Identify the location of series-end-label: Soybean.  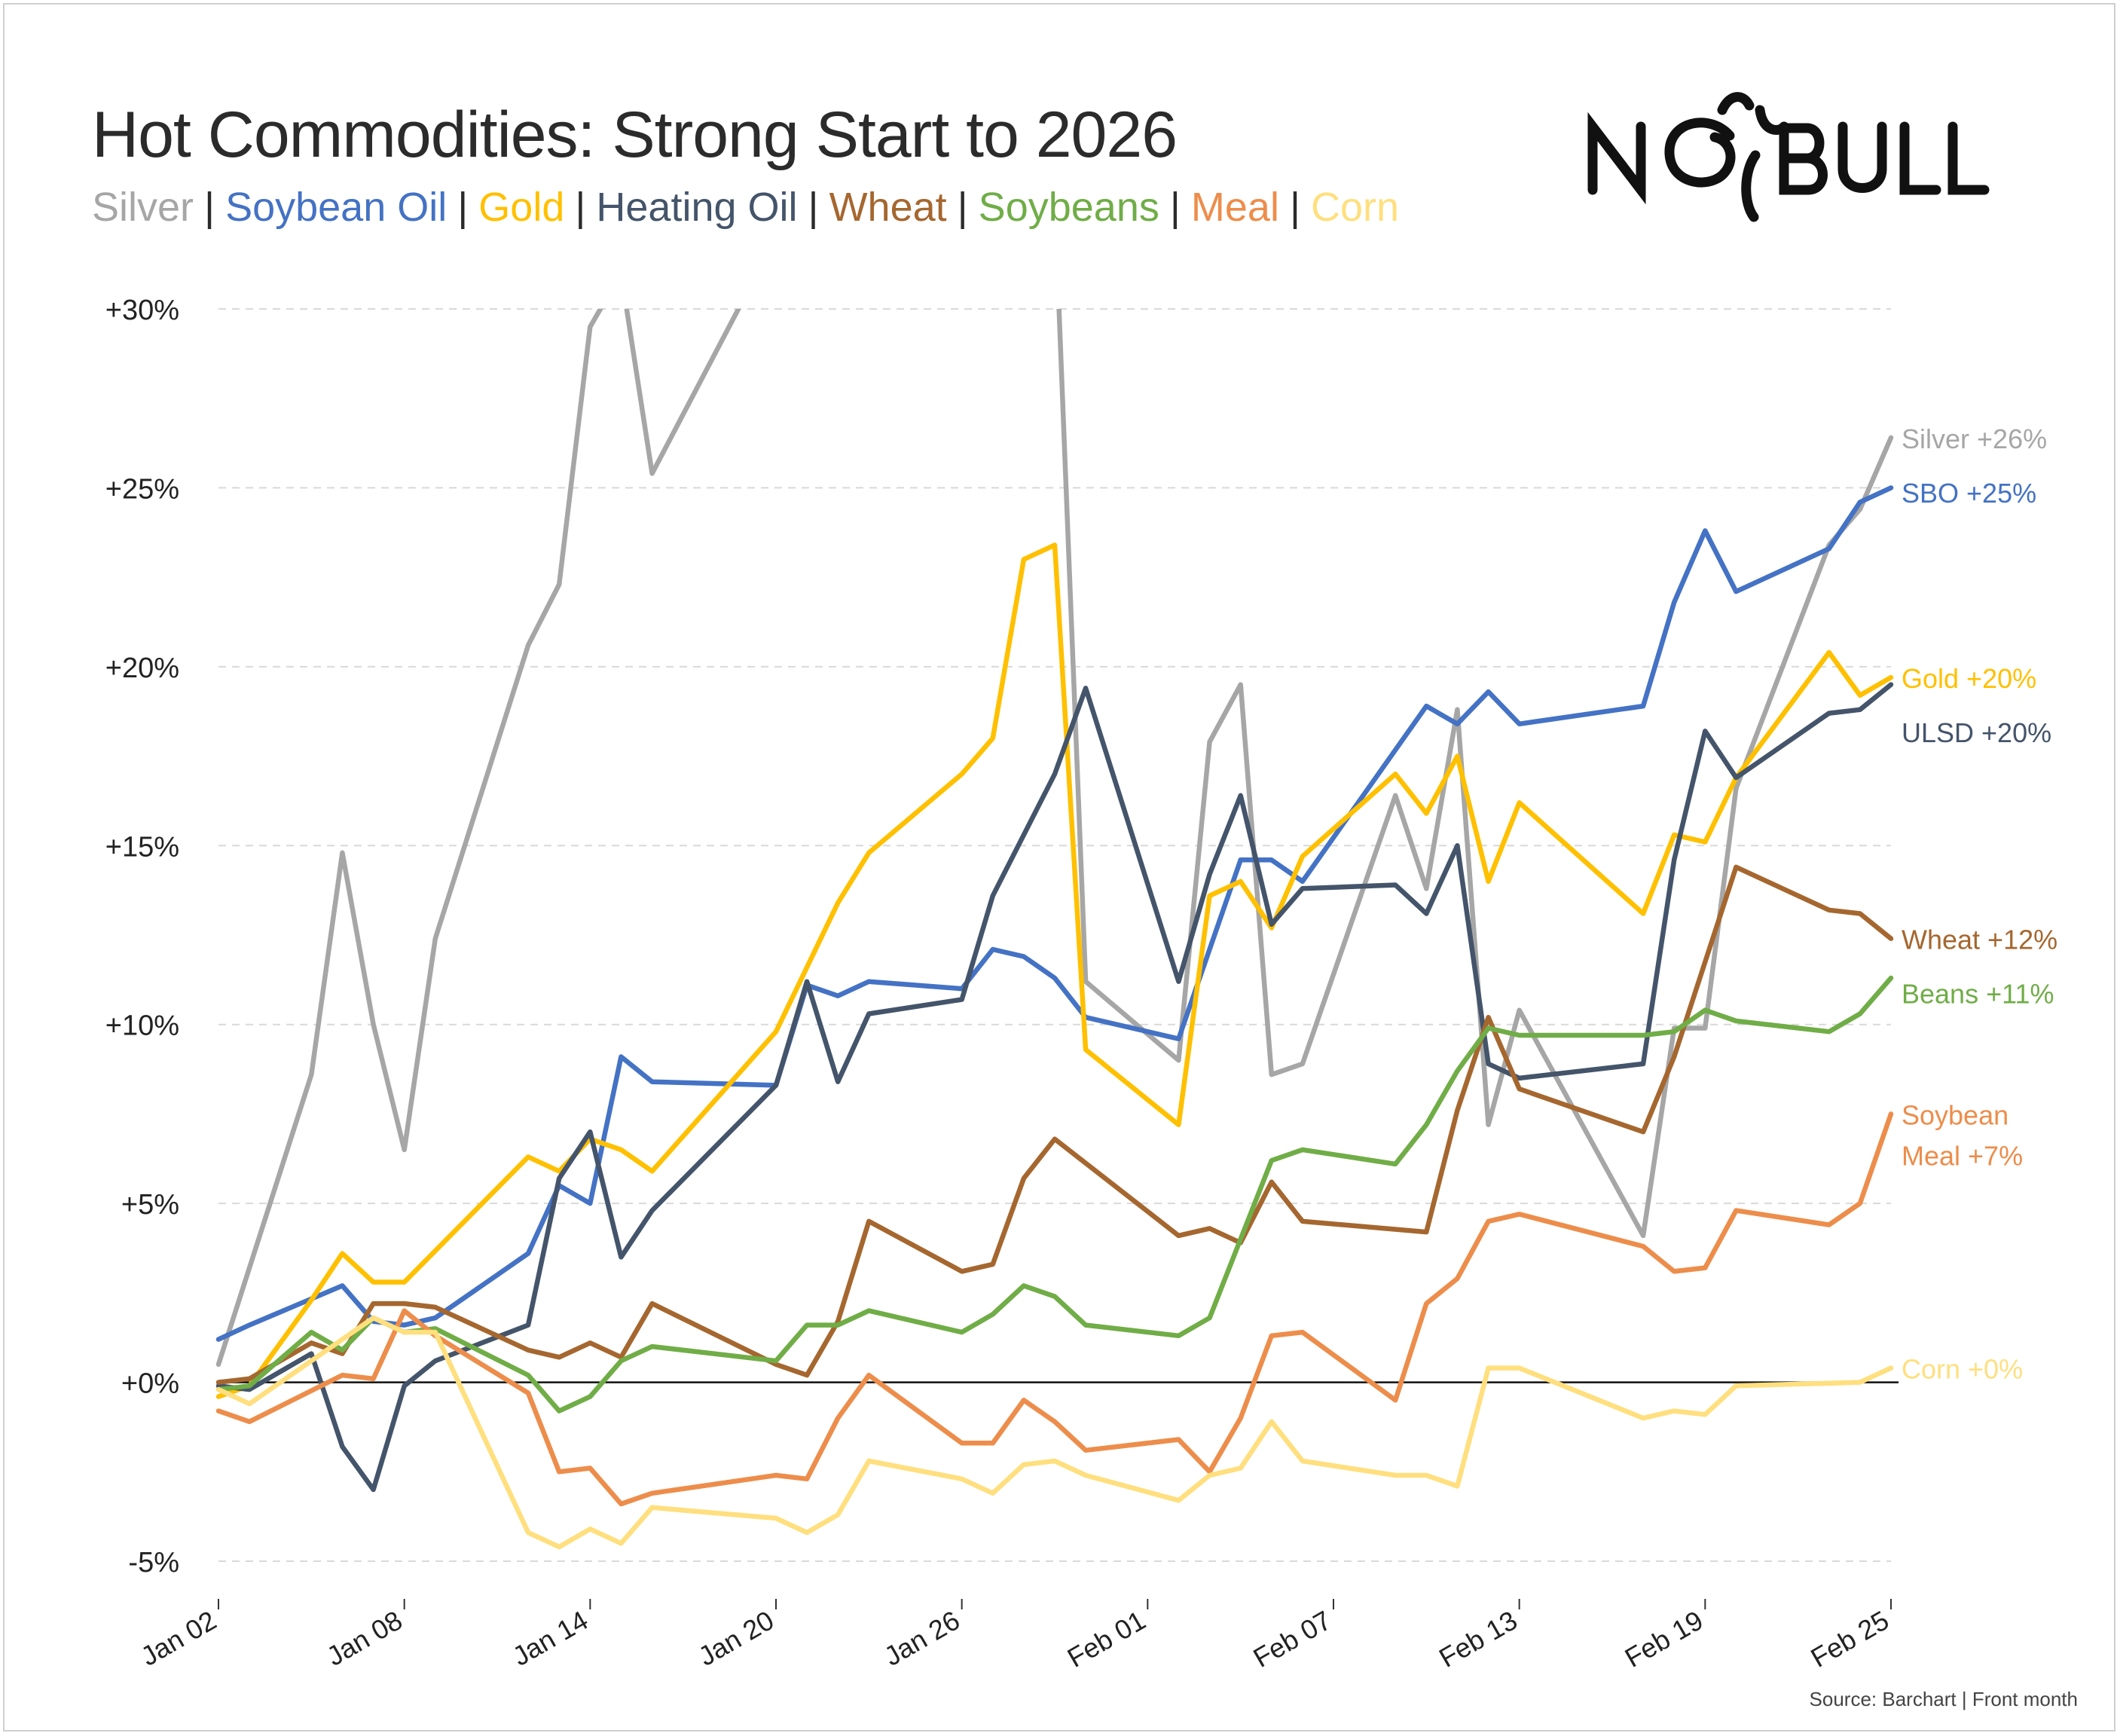
(1956, 1114).